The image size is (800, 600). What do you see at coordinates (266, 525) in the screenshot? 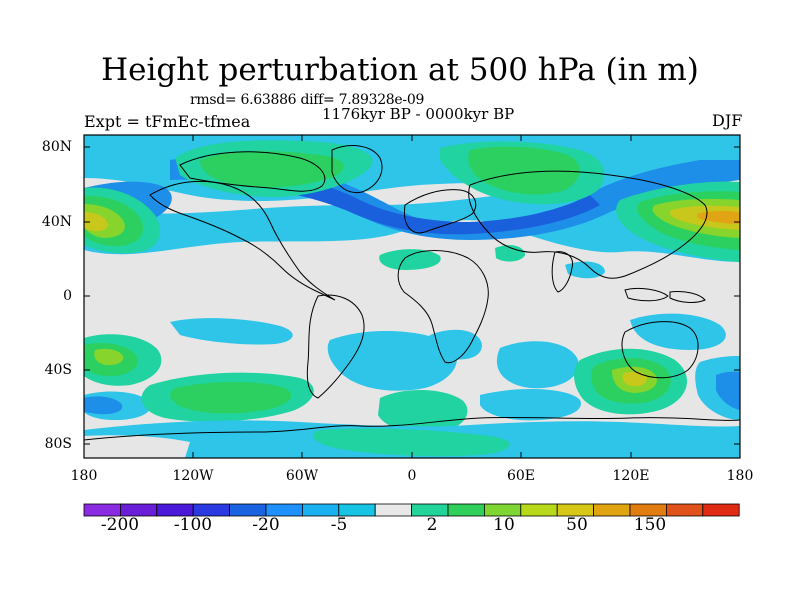
I see `colorbar-label: -20` at bounding box center [266, 525].